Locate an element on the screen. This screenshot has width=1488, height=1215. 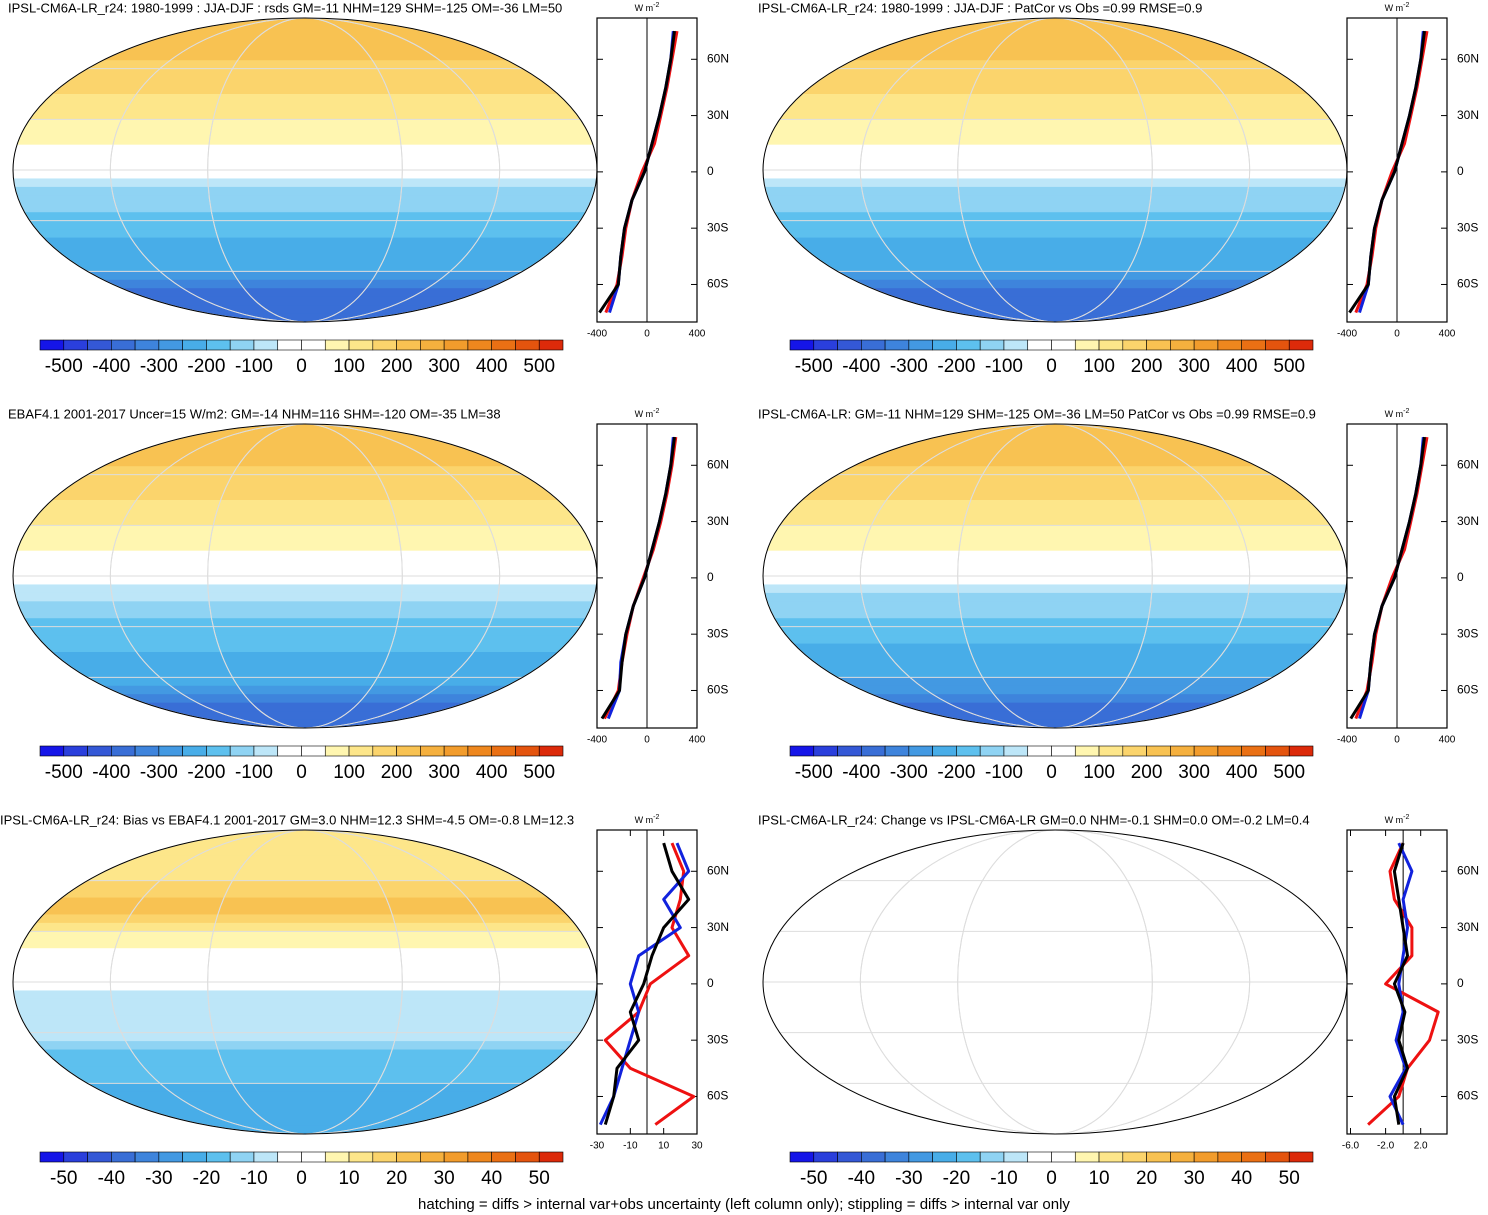
x-tick-label: 0 is located at coordinates (647, 740).